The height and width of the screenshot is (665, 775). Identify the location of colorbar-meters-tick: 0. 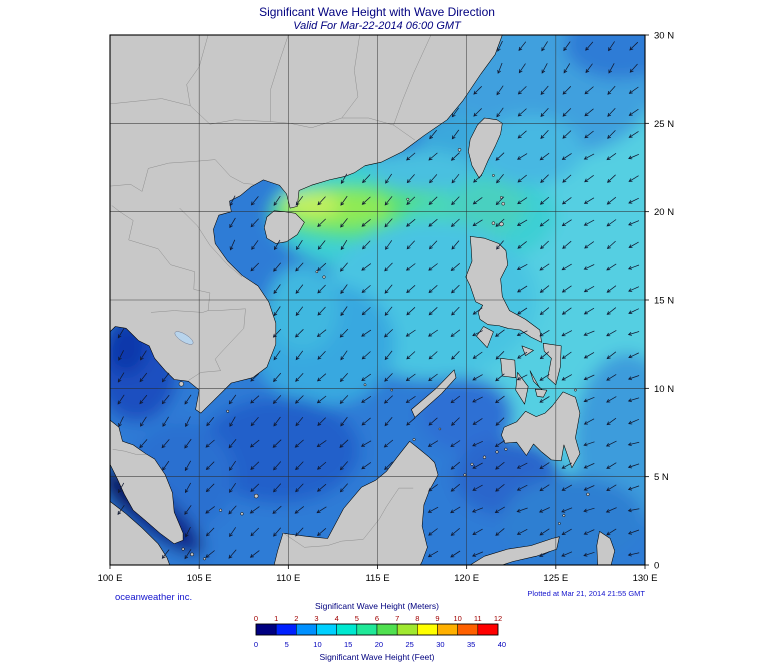
(256, 618).